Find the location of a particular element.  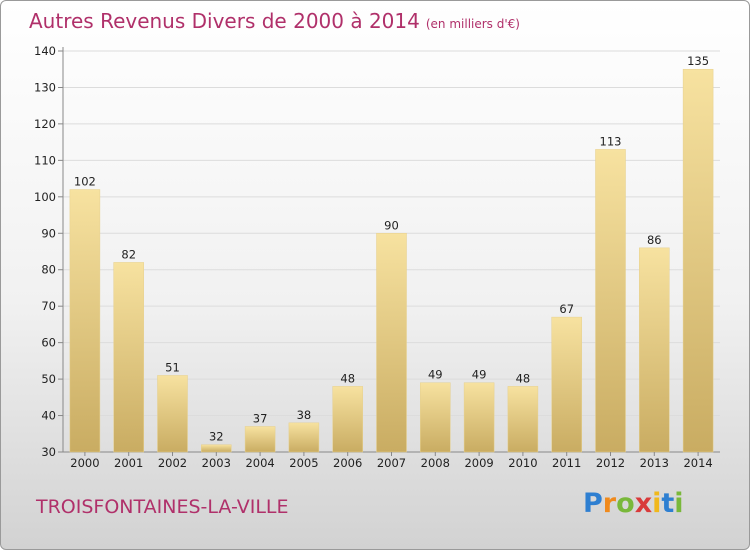

x-tick-label: 2002 is located at coordinates (172, 463).